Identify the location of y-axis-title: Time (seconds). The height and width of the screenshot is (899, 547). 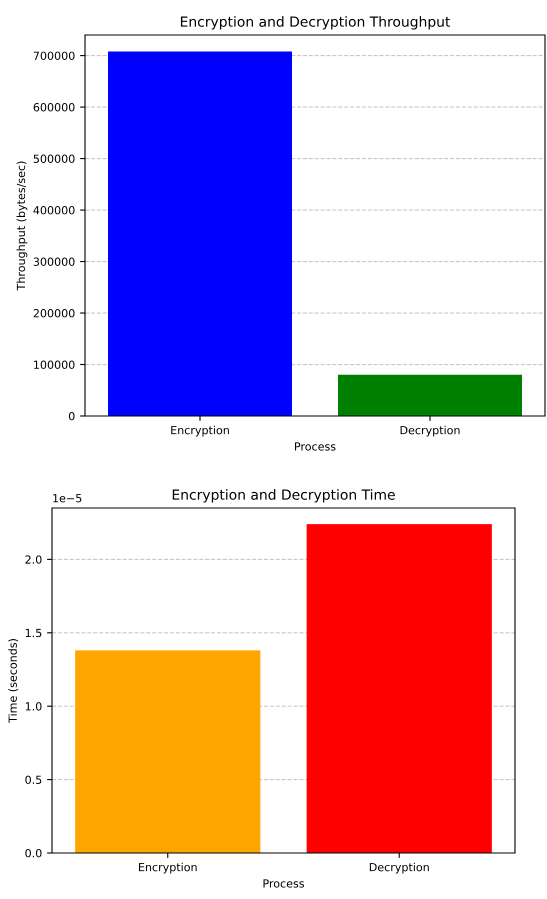
(13, 681).